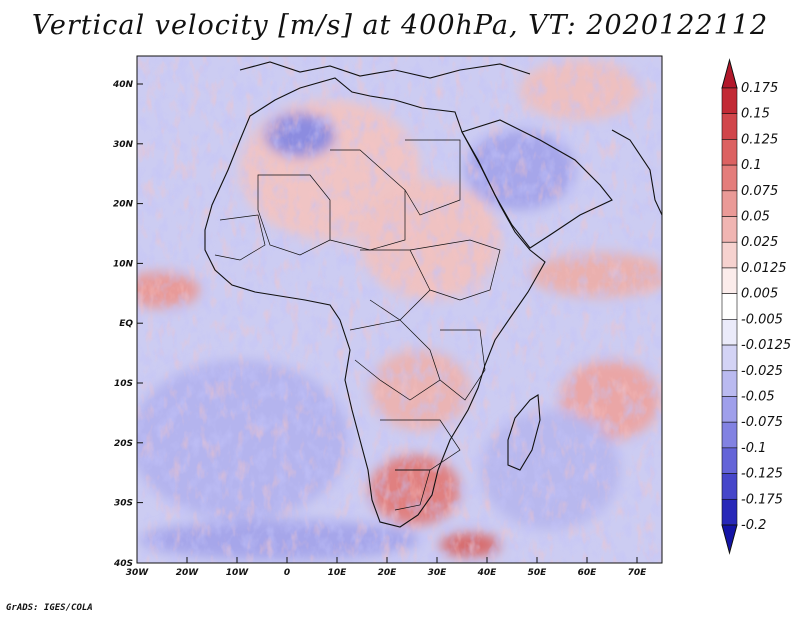 This screenshot has height=618, width=800. I want to click on lat-label: 40S, so click(123, 564).